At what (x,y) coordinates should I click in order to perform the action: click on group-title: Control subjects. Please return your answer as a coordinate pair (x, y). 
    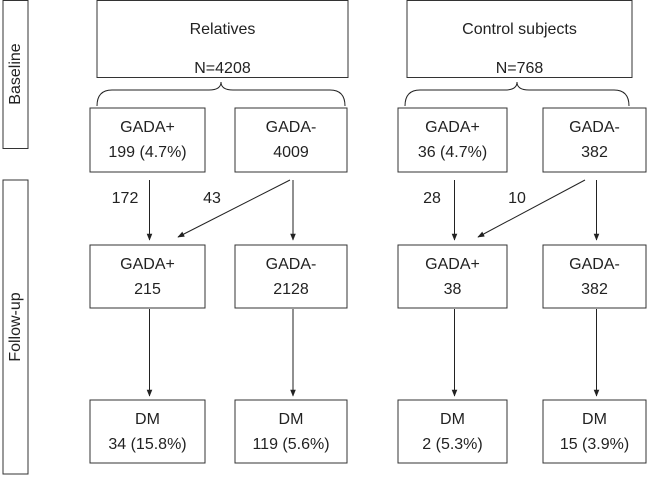
    Looking at the image, I should click on (519, 29).